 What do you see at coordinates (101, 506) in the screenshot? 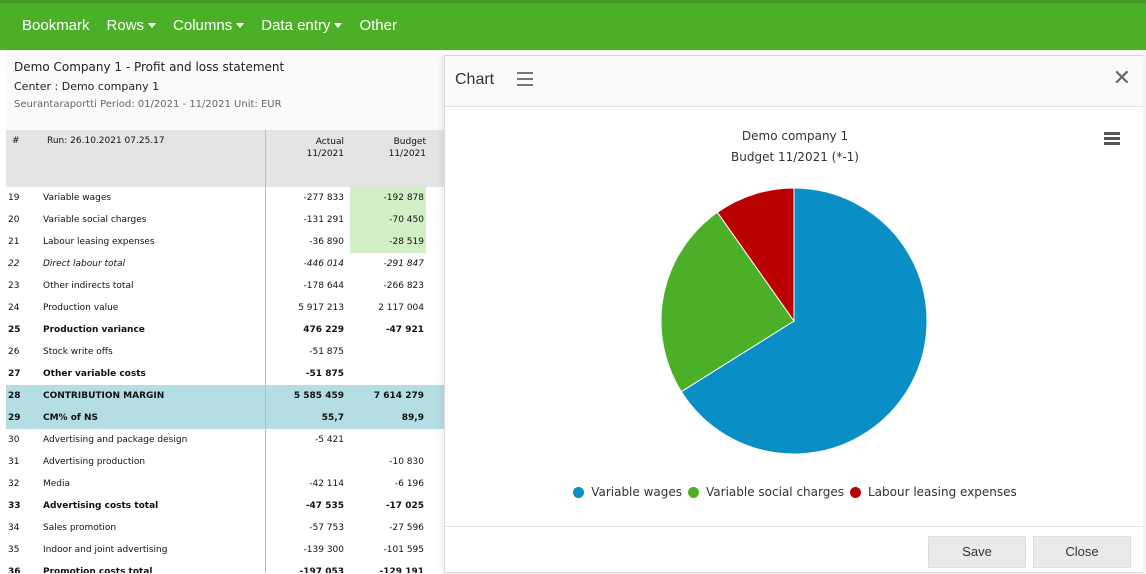
I see `row-name: Advertising costs total` at bounding box center [101, 506].